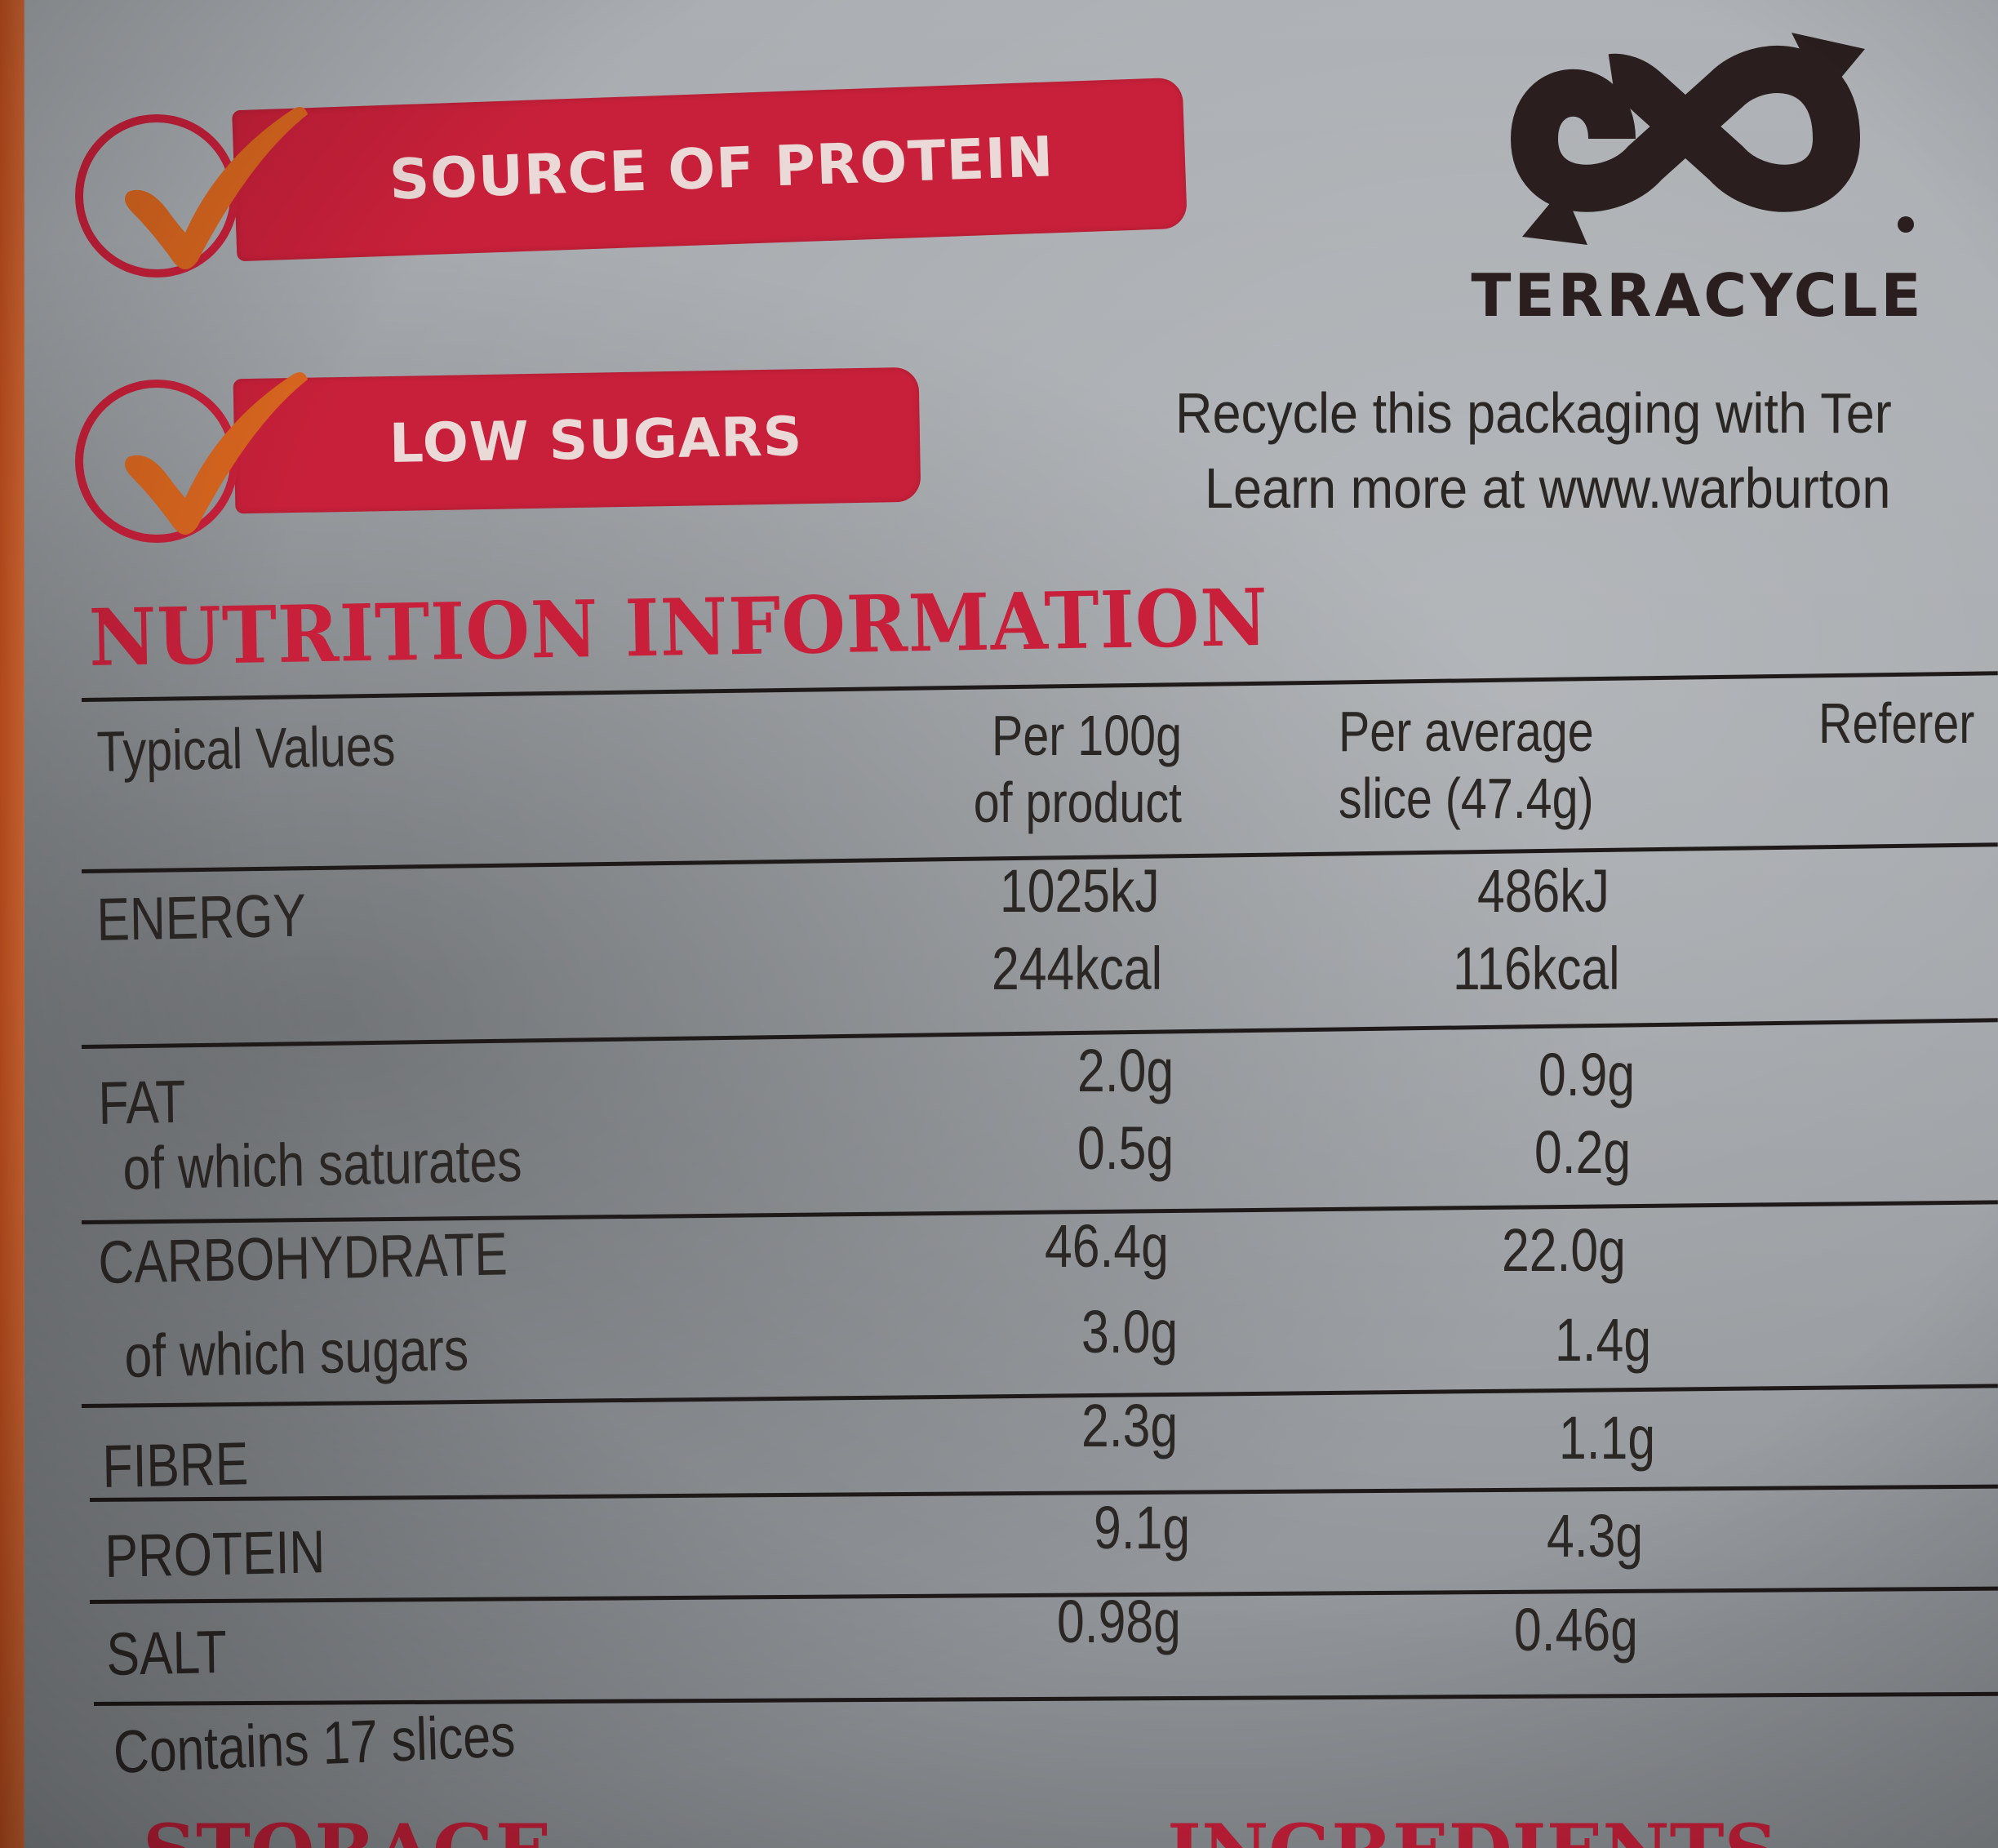 The image size is (1998, 1848). I want to click on terracycle-wordmark: TERRACYCLE, so click(1698, 295).